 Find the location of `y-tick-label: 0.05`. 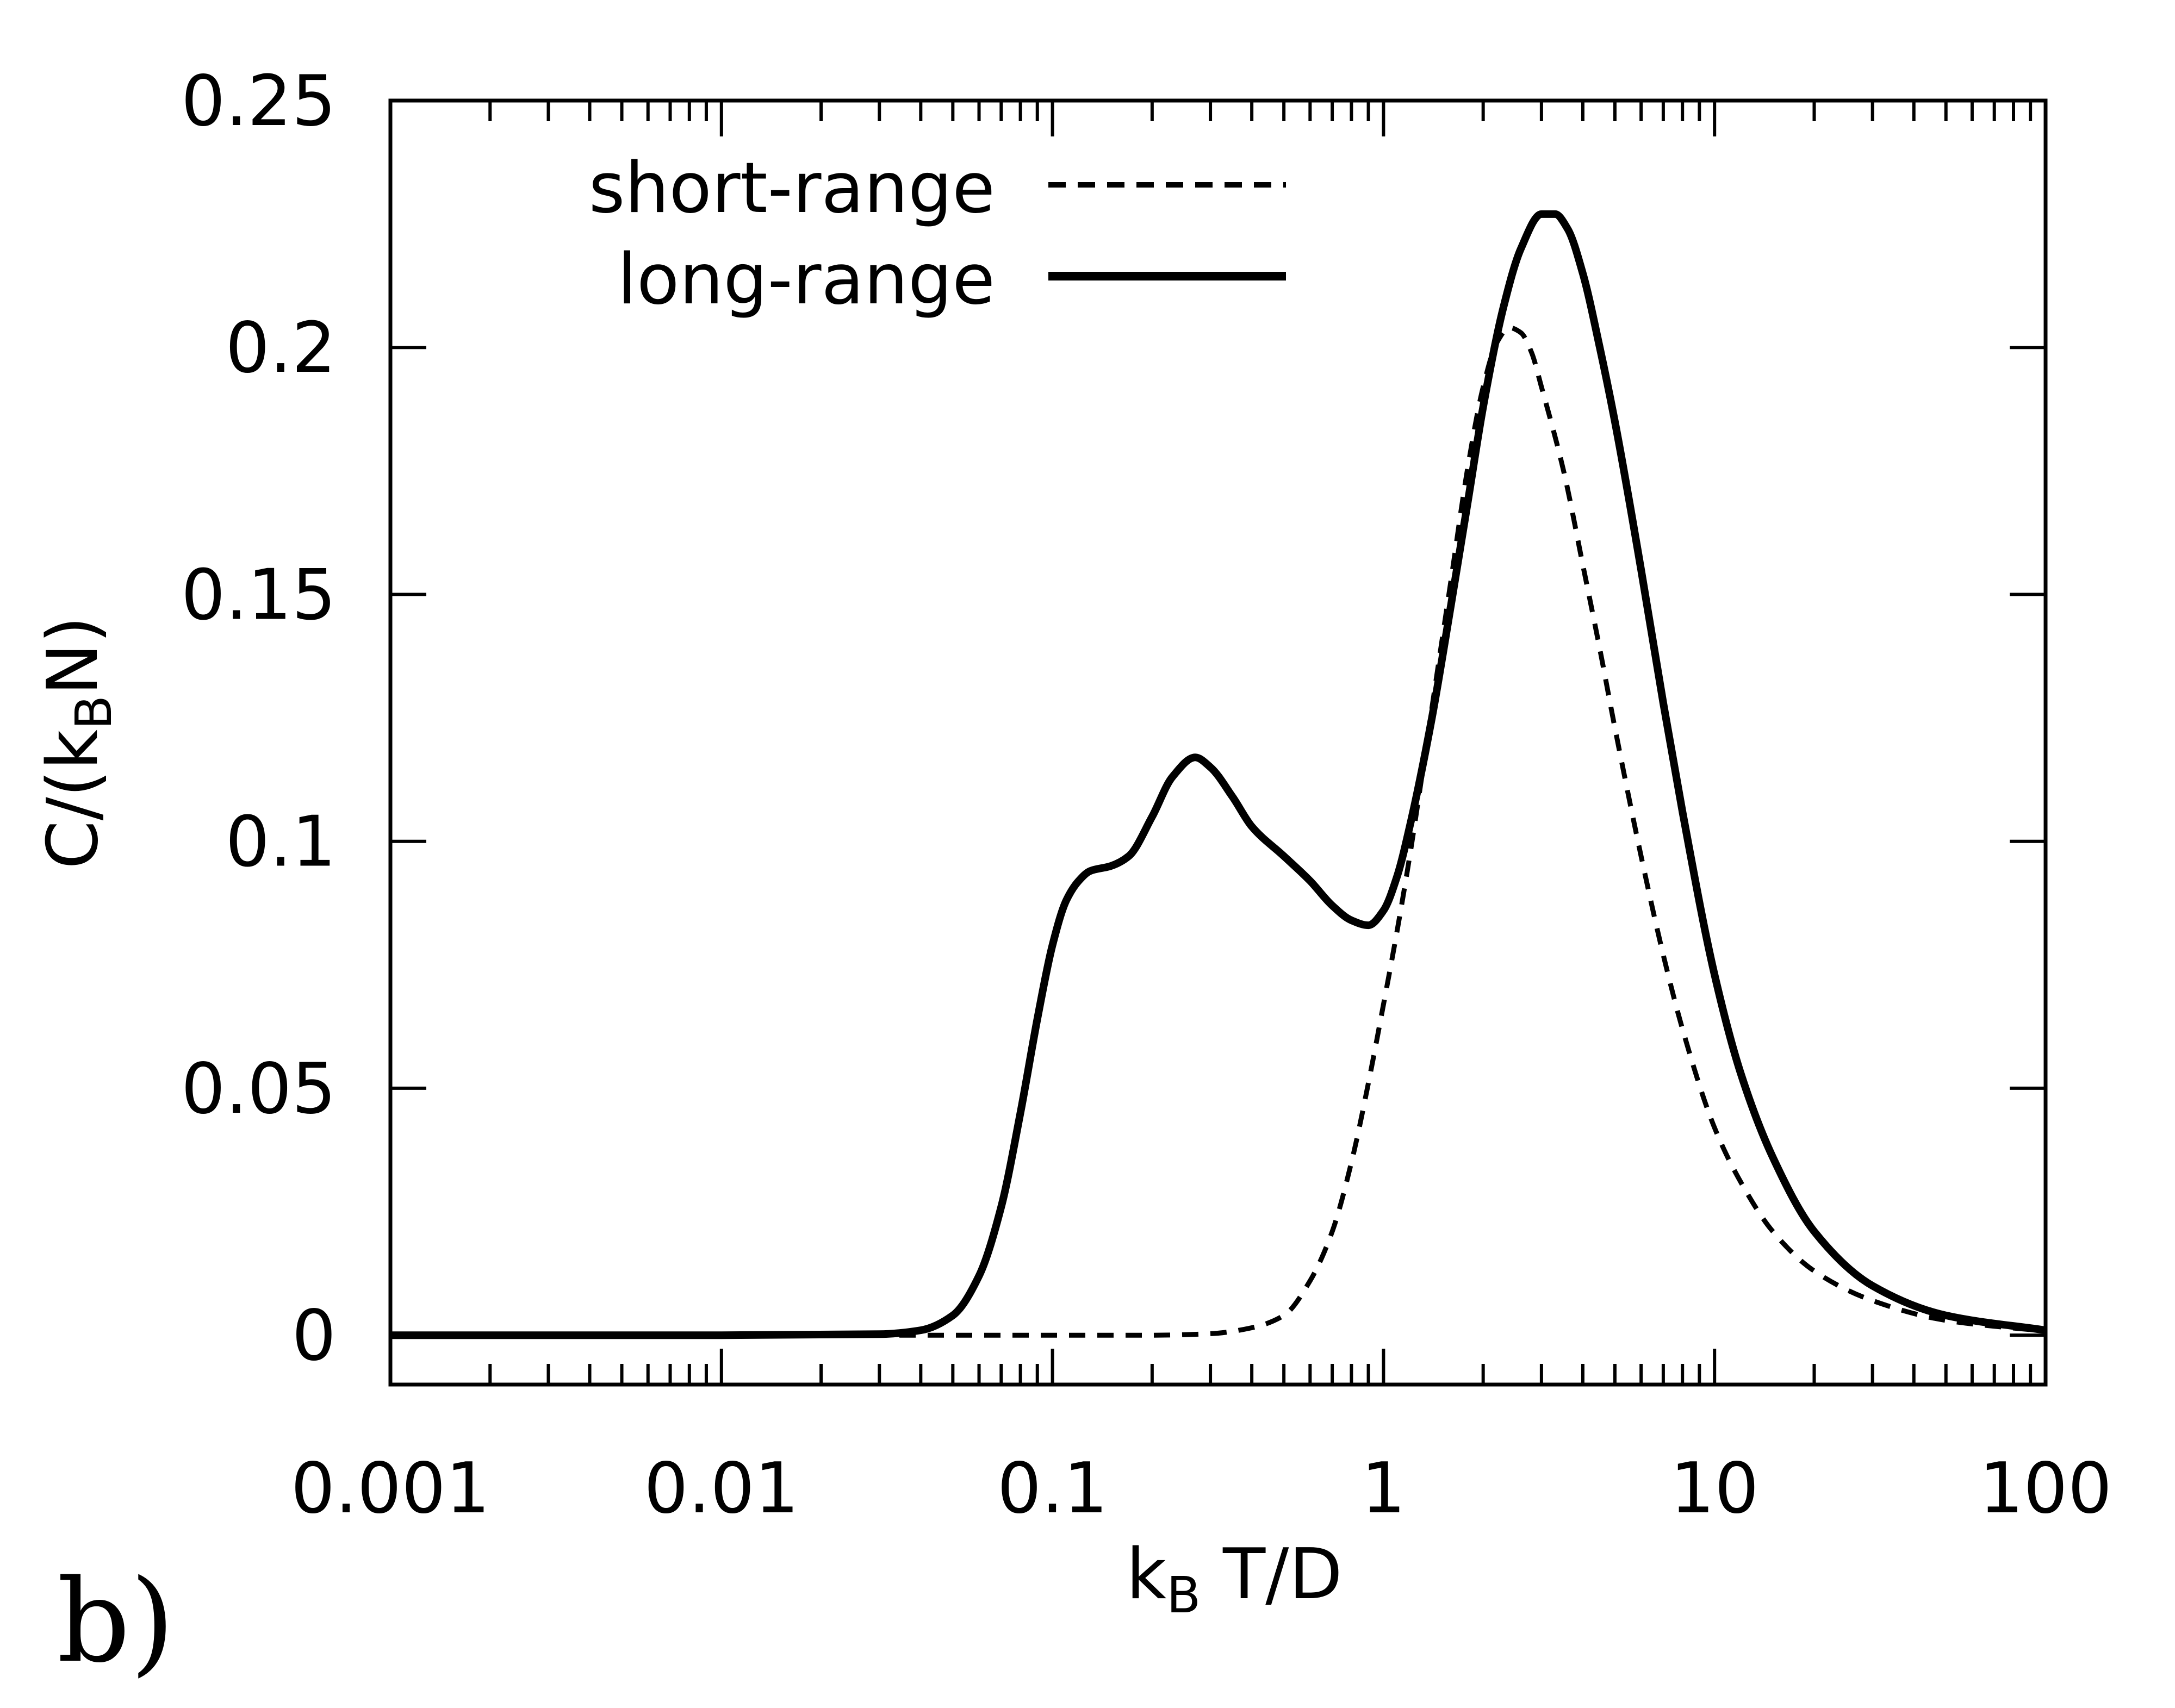

y-tick-label: 0.05 is located at coordinates (258, 1089).